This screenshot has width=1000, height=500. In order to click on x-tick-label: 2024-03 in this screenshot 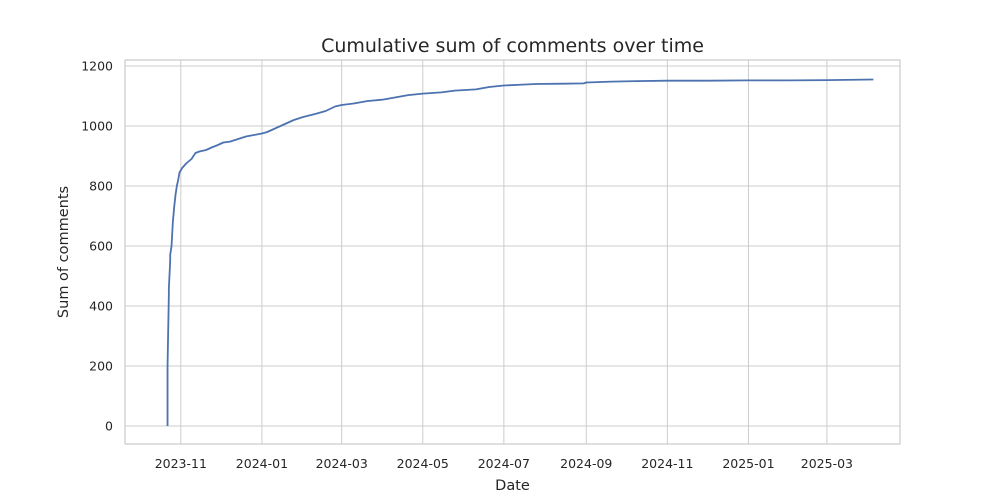, I will do `click(342, 463)`.